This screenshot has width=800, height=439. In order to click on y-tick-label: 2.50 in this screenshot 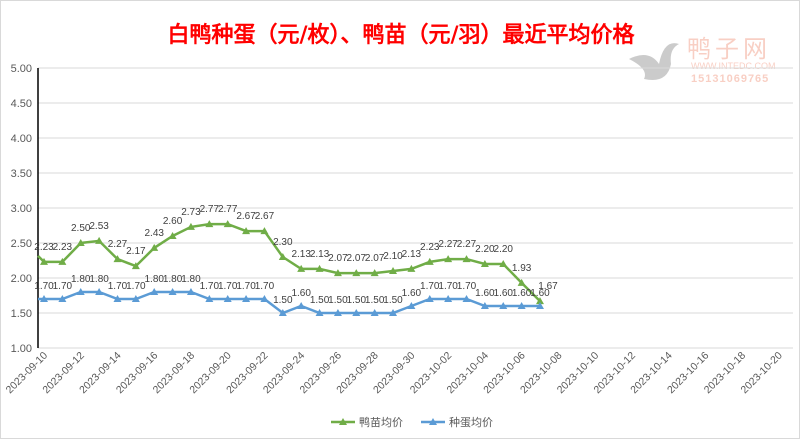, I will do `click(21, 244)`.